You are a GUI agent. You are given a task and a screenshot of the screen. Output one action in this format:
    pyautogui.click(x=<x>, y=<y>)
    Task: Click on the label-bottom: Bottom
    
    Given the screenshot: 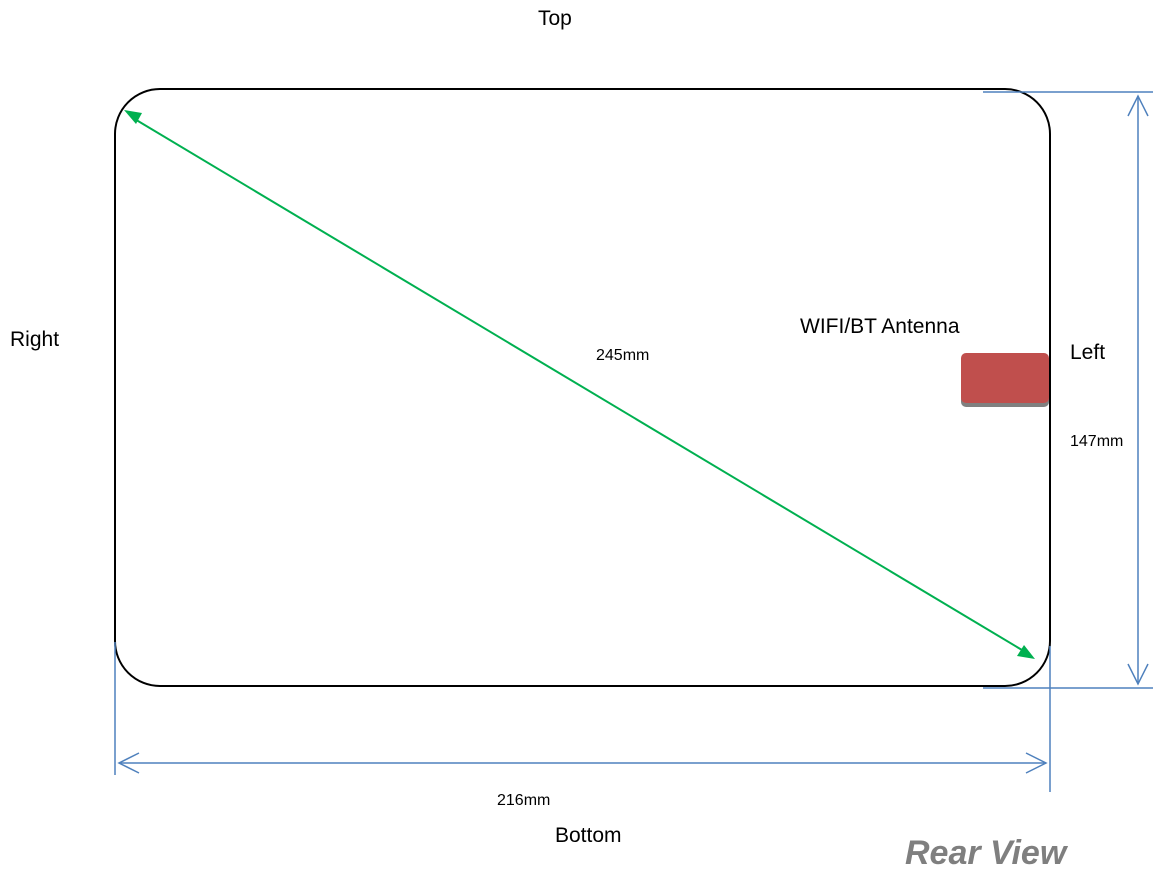 What is the action you would take?
    pyautogui.click(x=588, y=835)
    